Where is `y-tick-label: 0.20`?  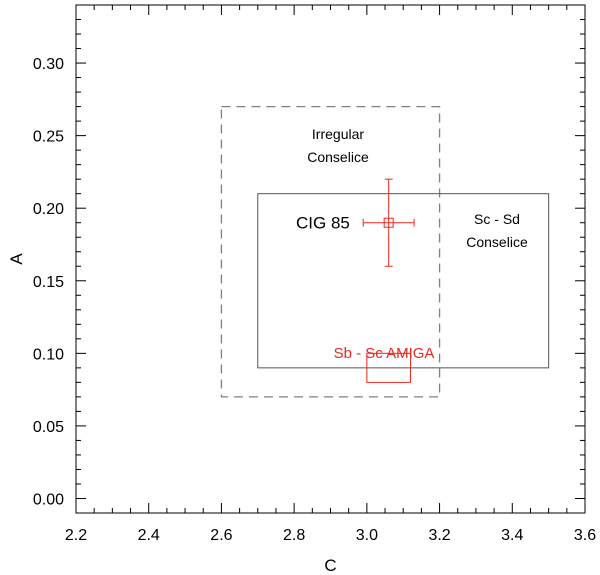 y-tick-label: 0.20 is located at coordinates (48, 209).